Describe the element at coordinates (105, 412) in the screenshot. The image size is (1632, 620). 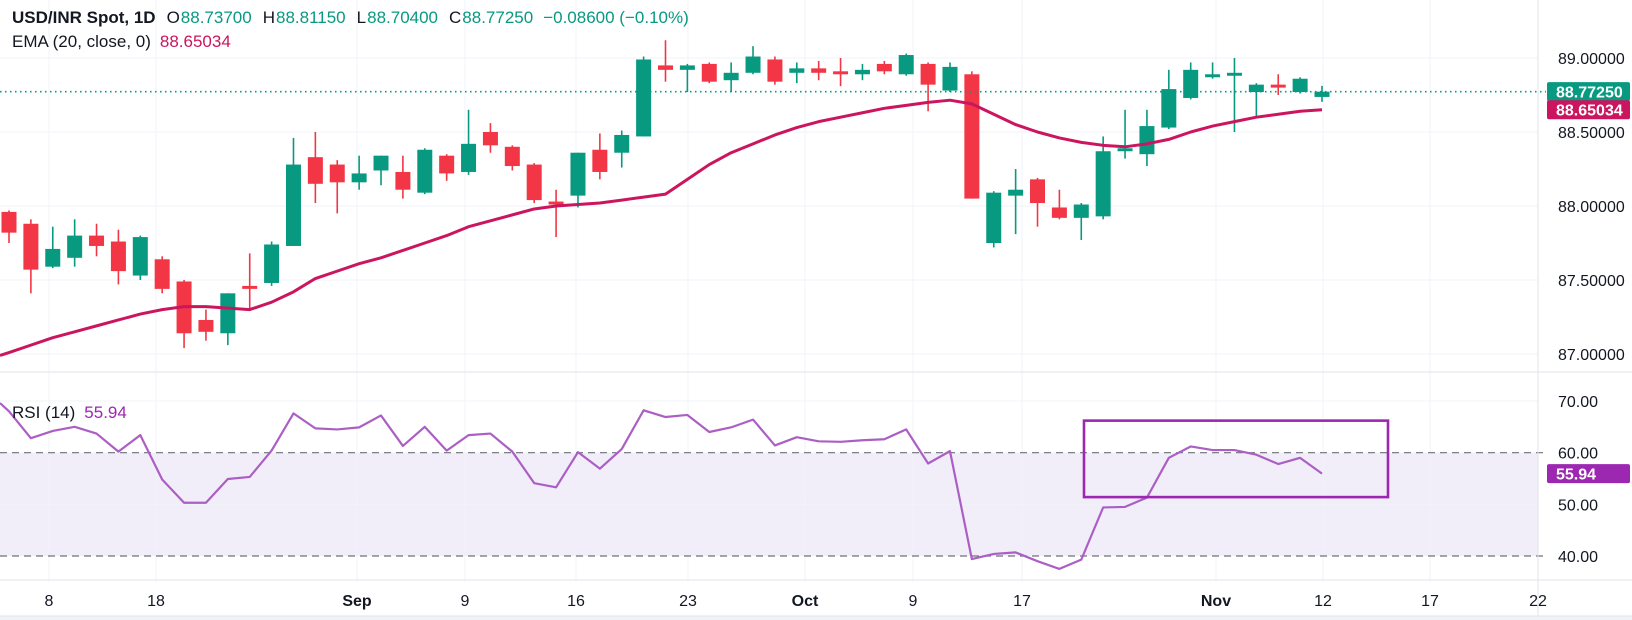
I see `rsi-indicator-value: 55.94` at that location.